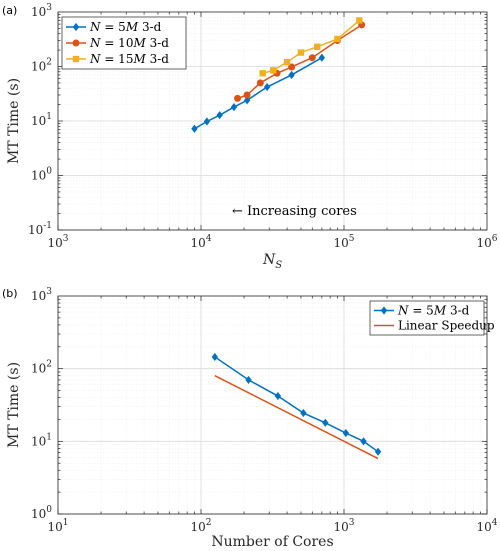 This screenshot has height=551, width=500. What do you see at coordinates (486, 242) in the screenshot?
I see `x-tick-label: 10⁶` at bounding box center [486, 242].